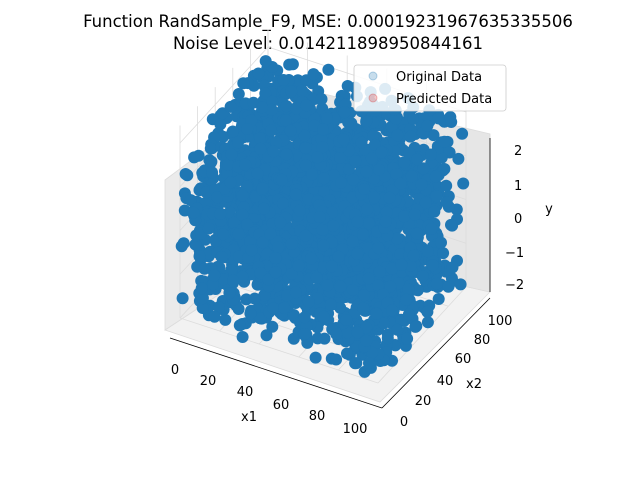 The width and height of the screenshot is (640, 480). I want to click on x1-tick-label: 60, so click(281, 405).